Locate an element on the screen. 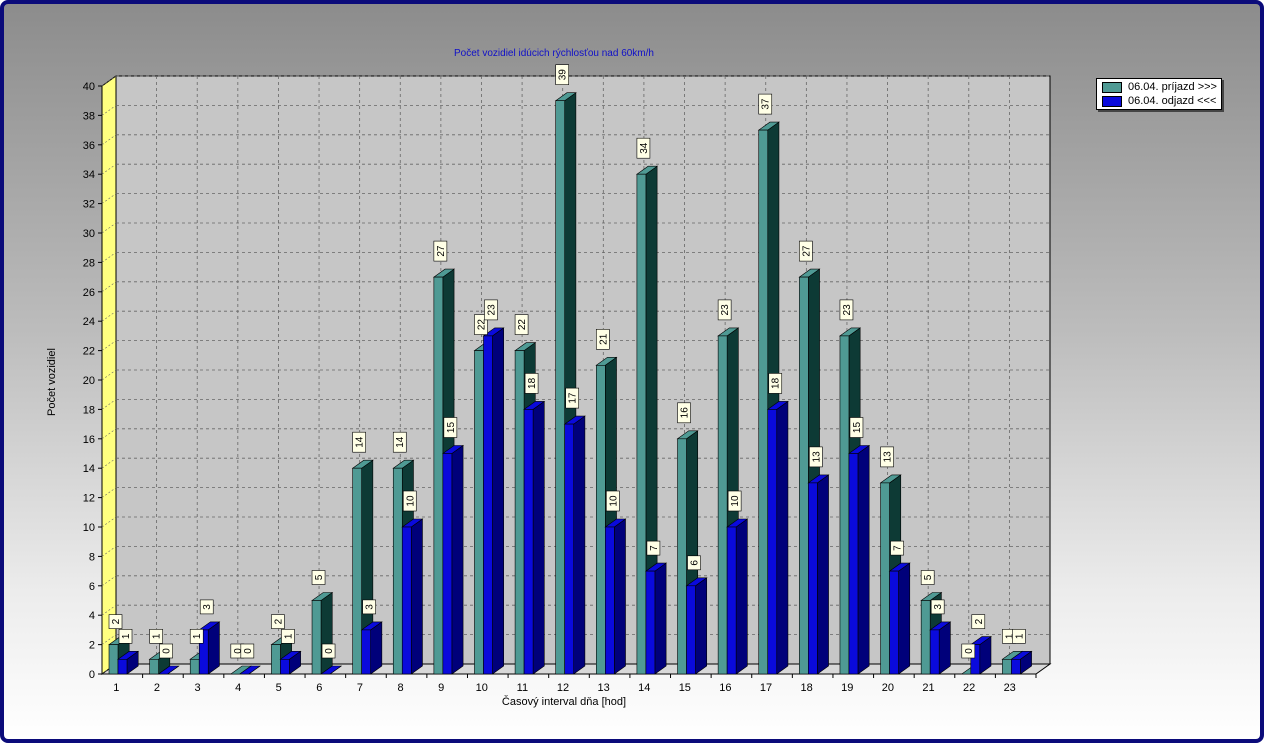 The image size is (1264, 743). data-label-arrival: 13 is located at coordinates (887, 457).